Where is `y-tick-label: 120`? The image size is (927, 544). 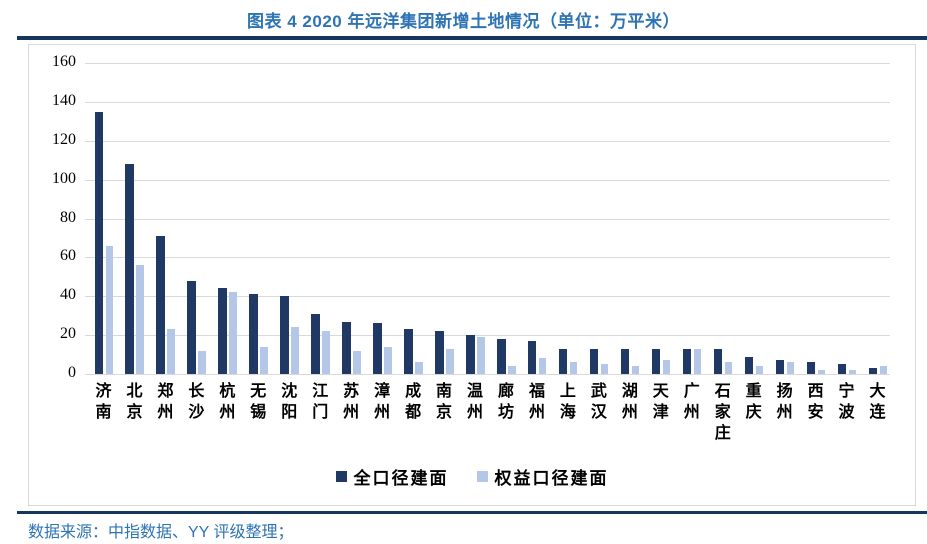
y-tick-label: 120 is located at coordinates (64, 139).